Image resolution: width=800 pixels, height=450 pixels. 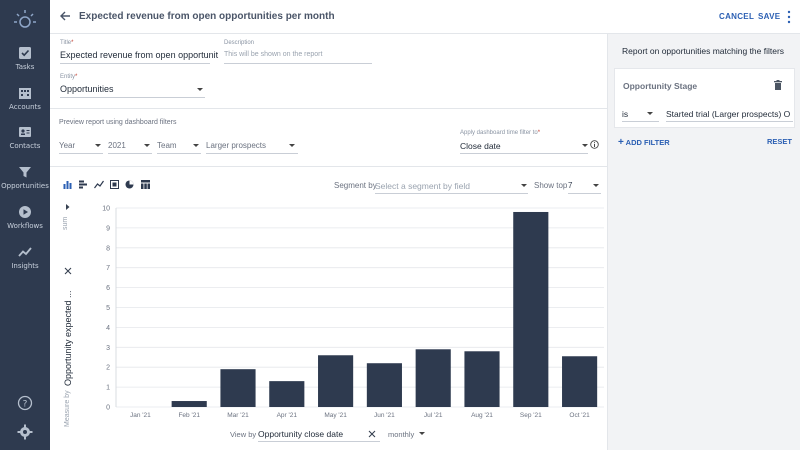 I want to click on team-select: Team, so click(x=167, y=145).